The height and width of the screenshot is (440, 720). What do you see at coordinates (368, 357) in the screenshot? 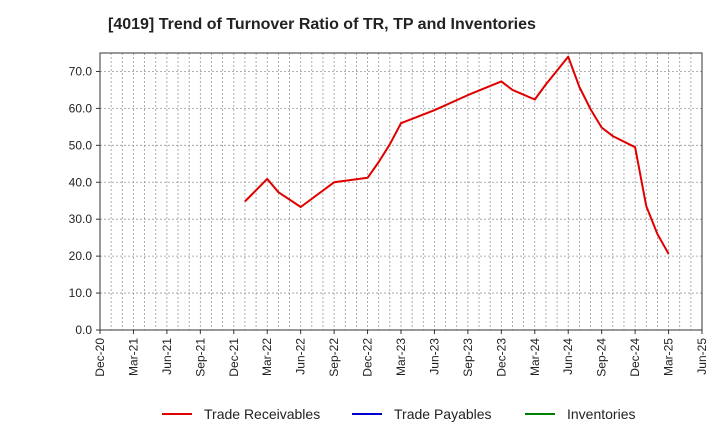
I see `x-tick-label: Dec-22` at bounding box center [368, 357].